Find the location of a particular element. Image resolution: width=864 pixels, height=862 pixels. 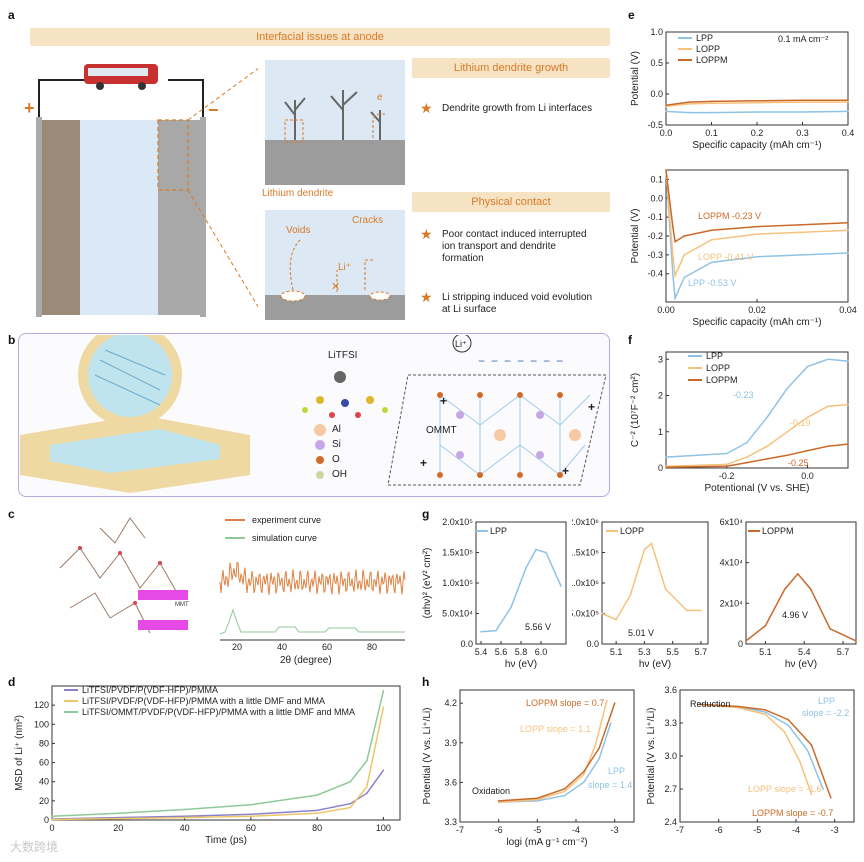

series-line-loppm is located at coordinates (757, 206).